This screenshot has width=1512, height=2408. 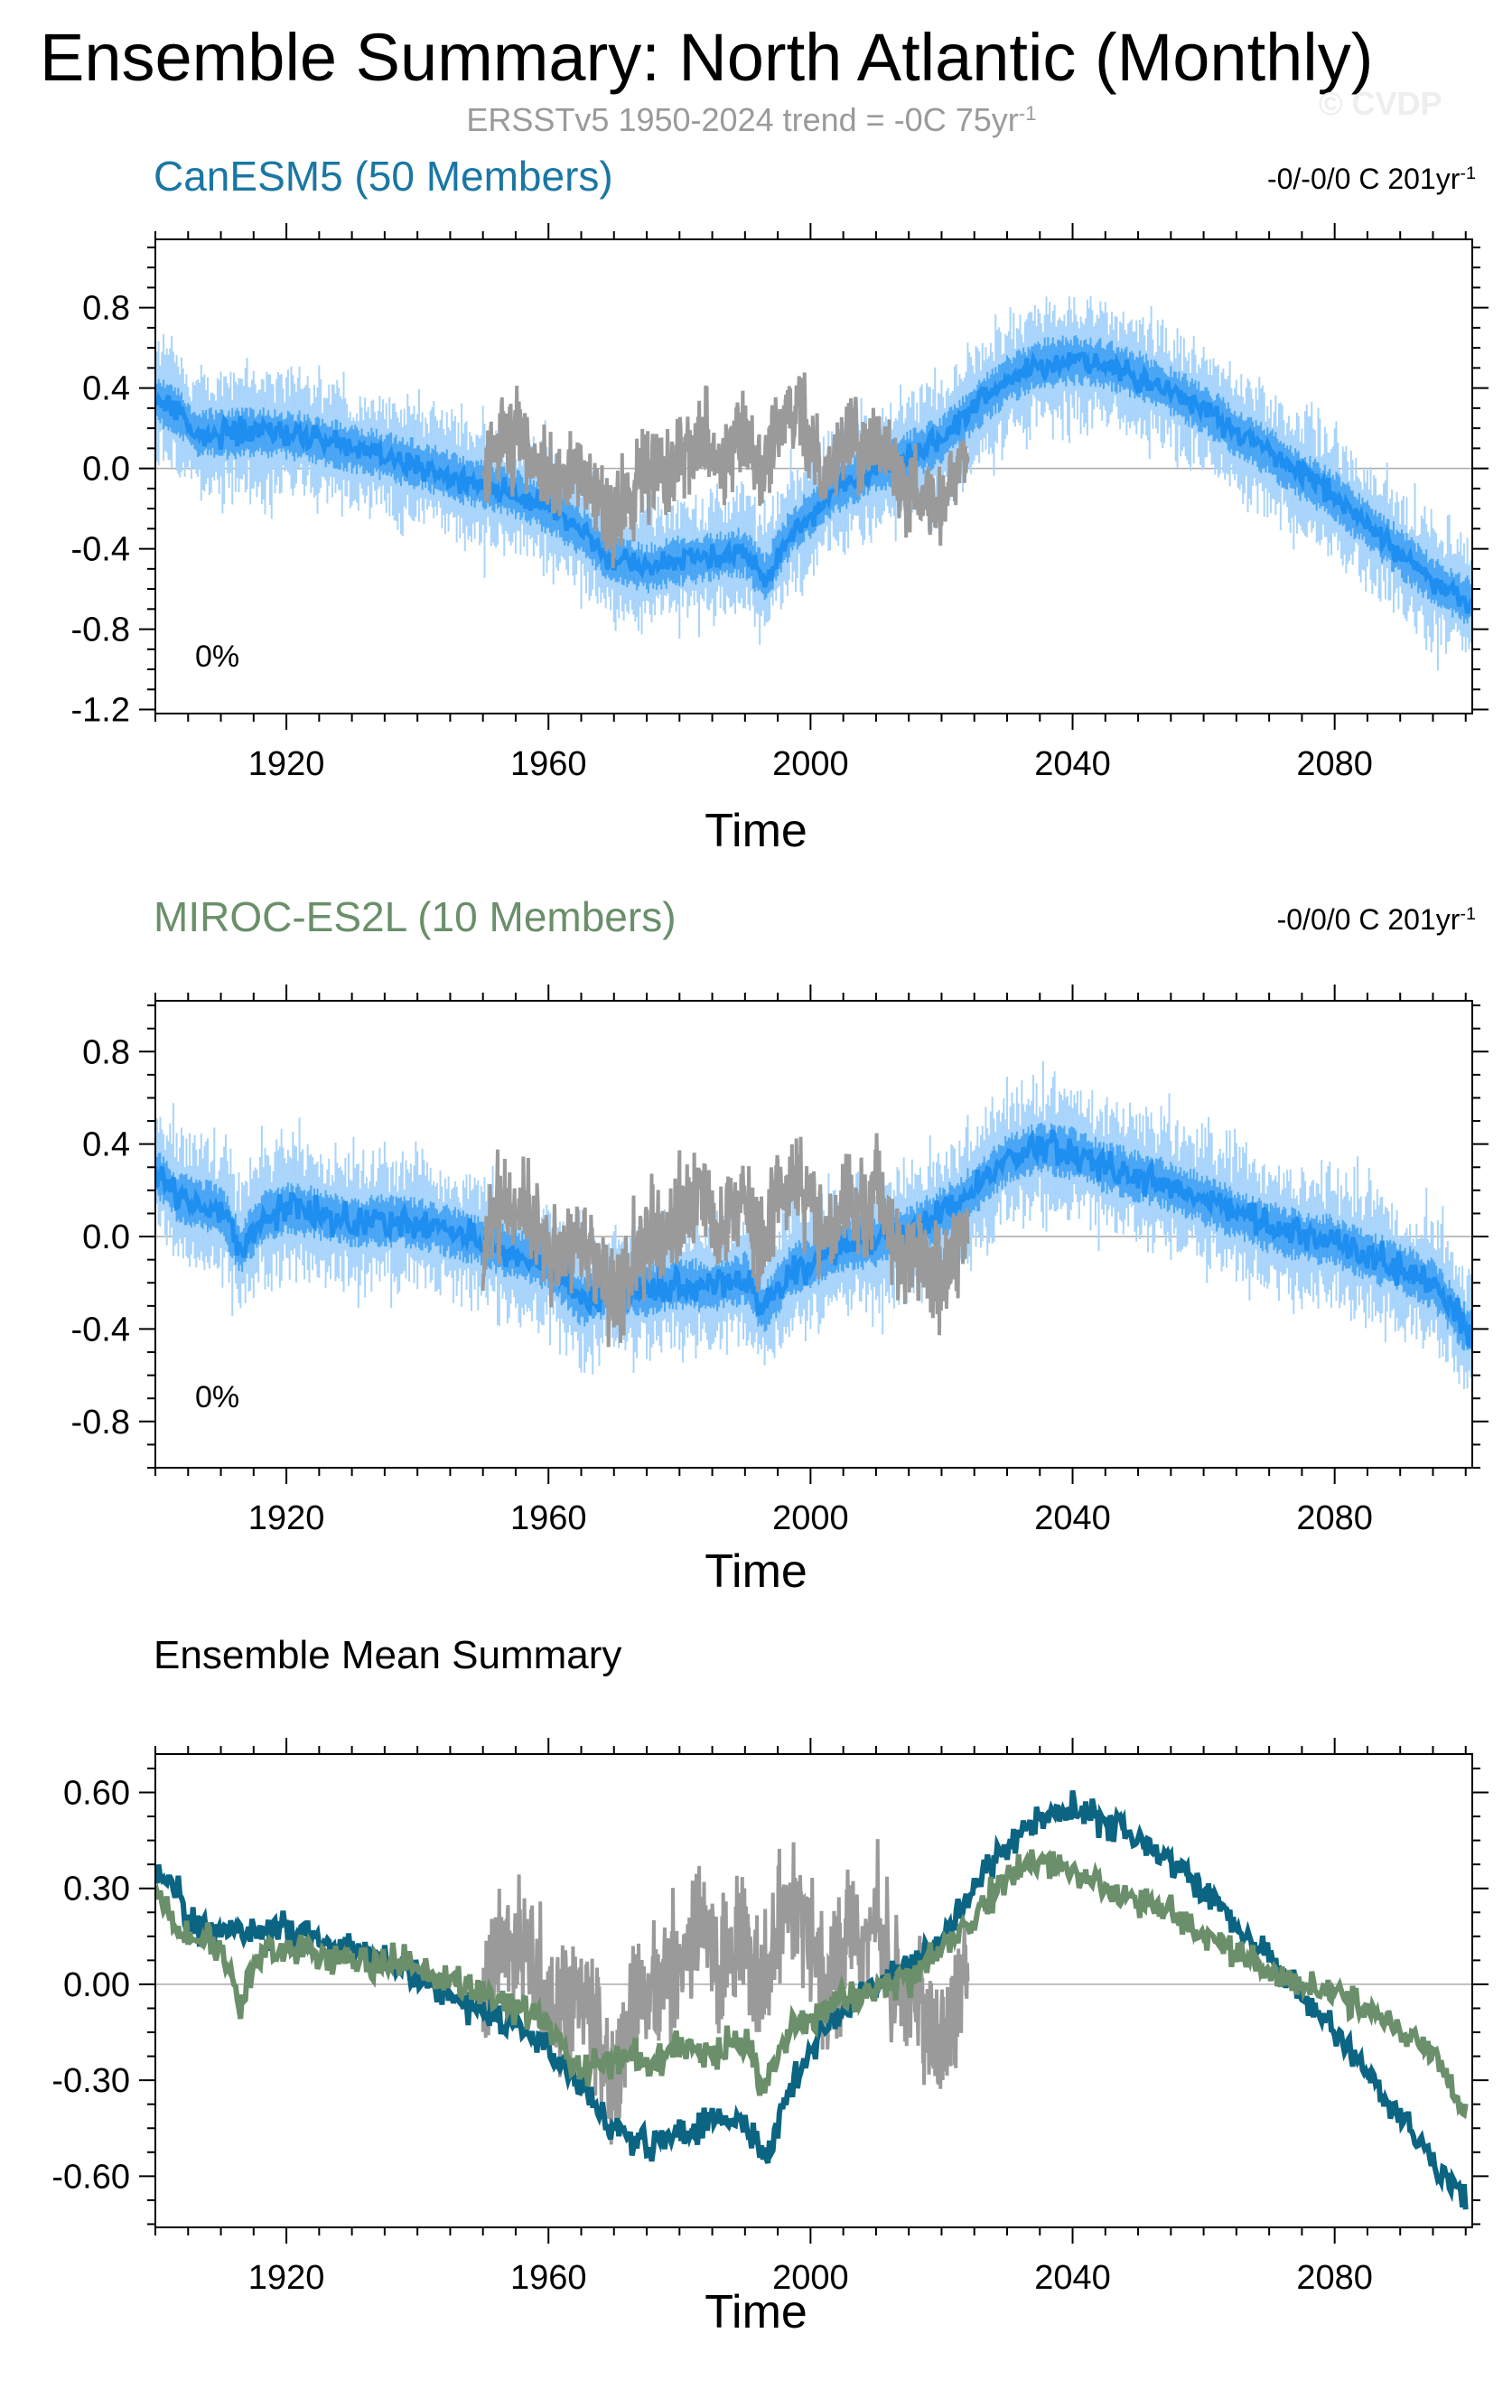 I want to click on subtitle-exponent: -1, so click(x=1027, y=113).